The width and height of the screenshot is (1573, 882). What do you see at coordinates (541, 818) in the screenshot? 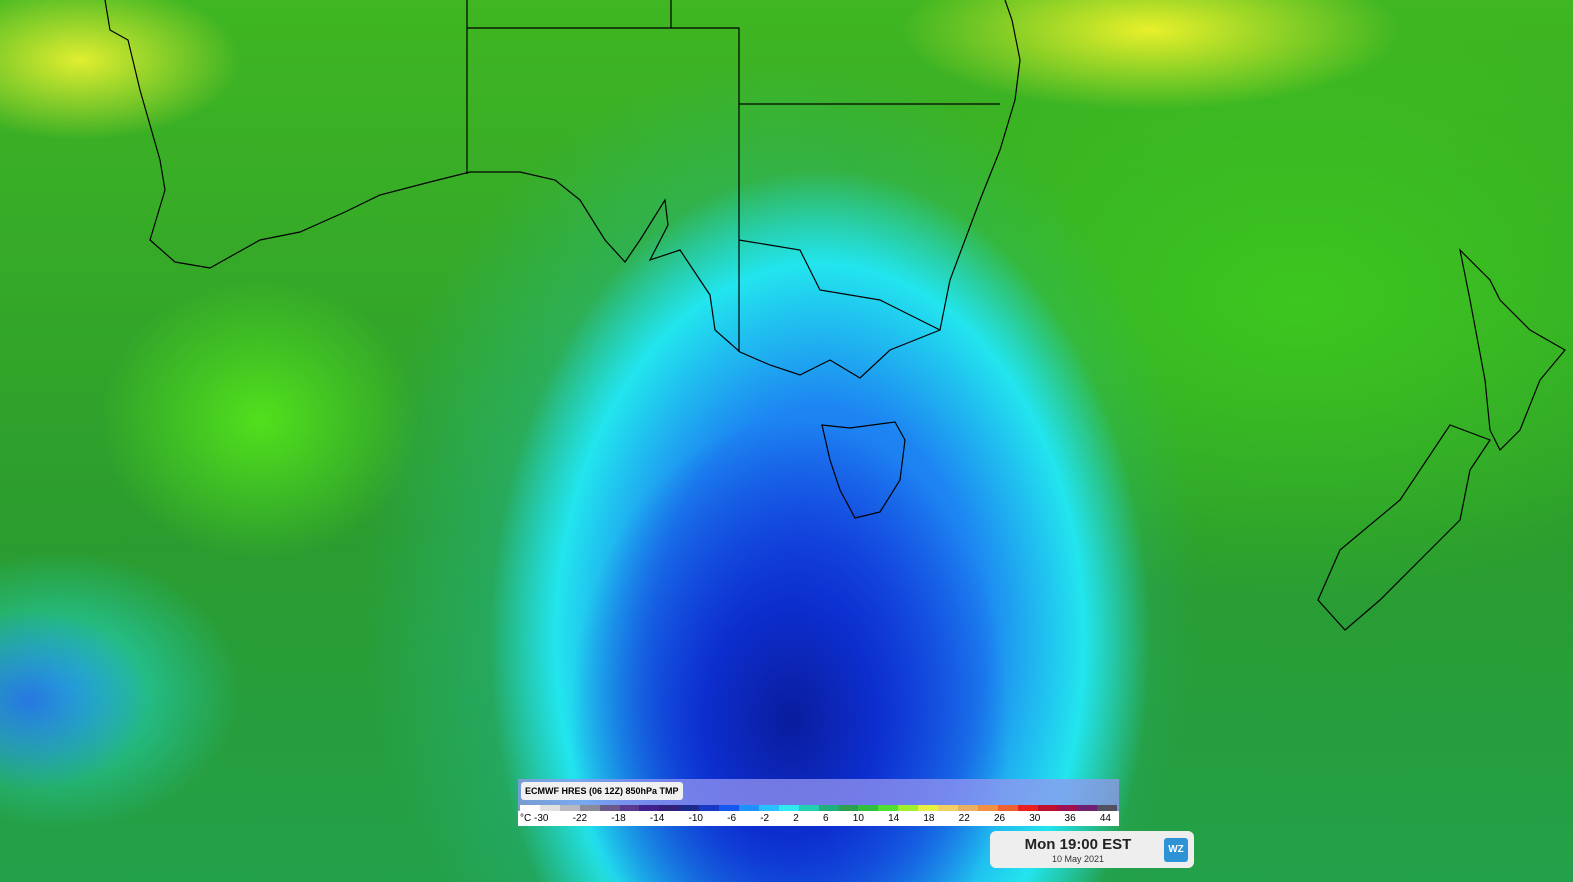
I see `legend-label: -30` at bounding box center [541, 818].